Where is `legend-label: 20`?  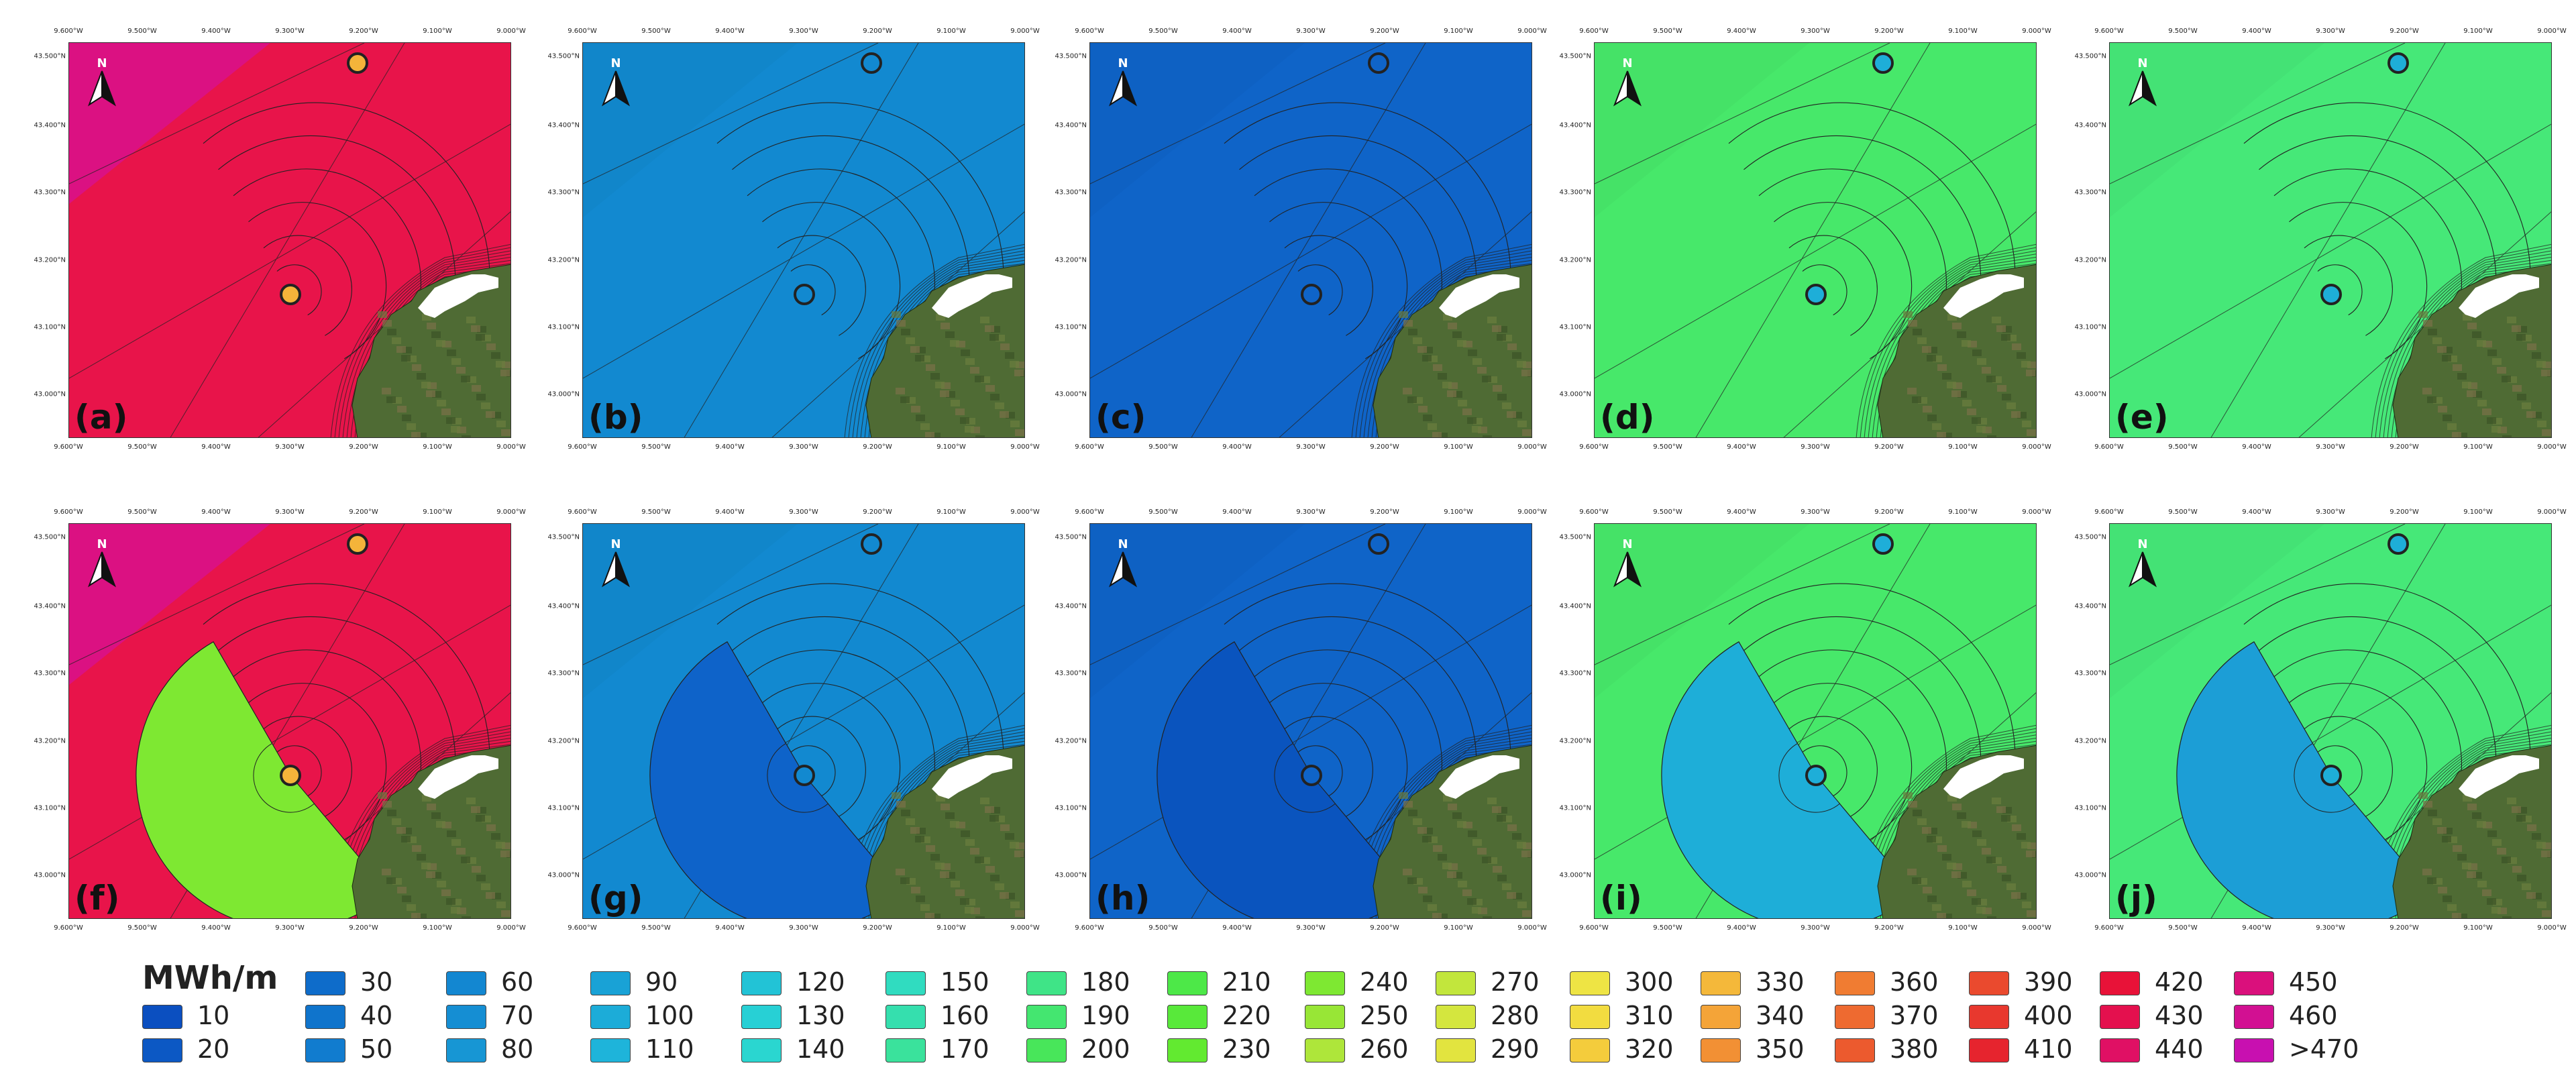 legend-label: 20 is located at coordinates (213, 1049).